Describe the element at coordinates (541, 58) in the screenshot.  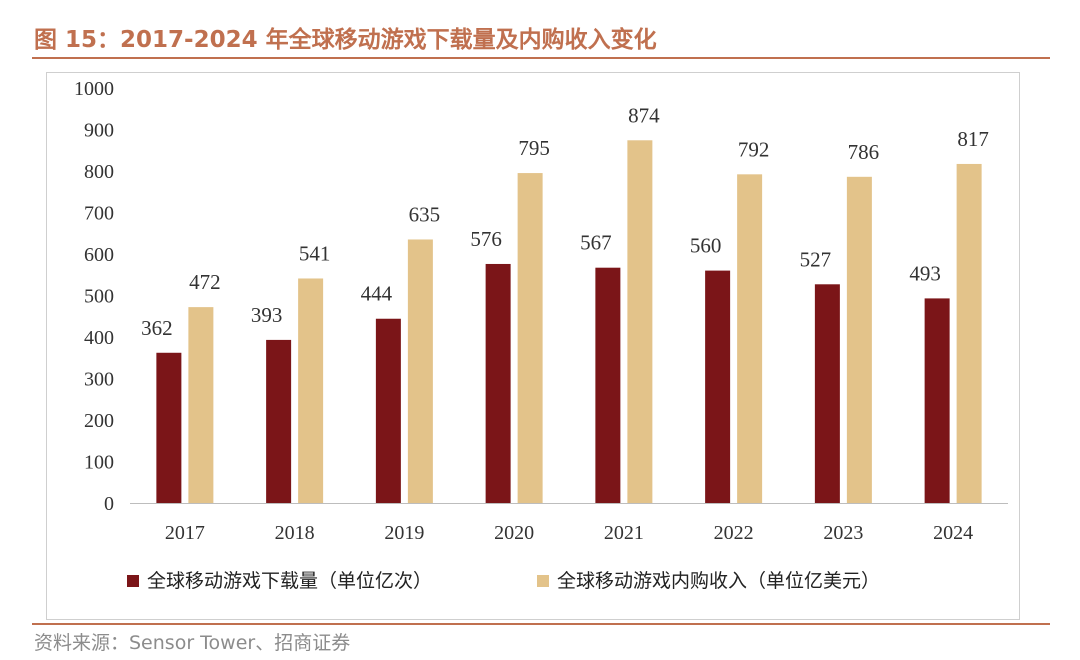
I see `title-divider` at that location.